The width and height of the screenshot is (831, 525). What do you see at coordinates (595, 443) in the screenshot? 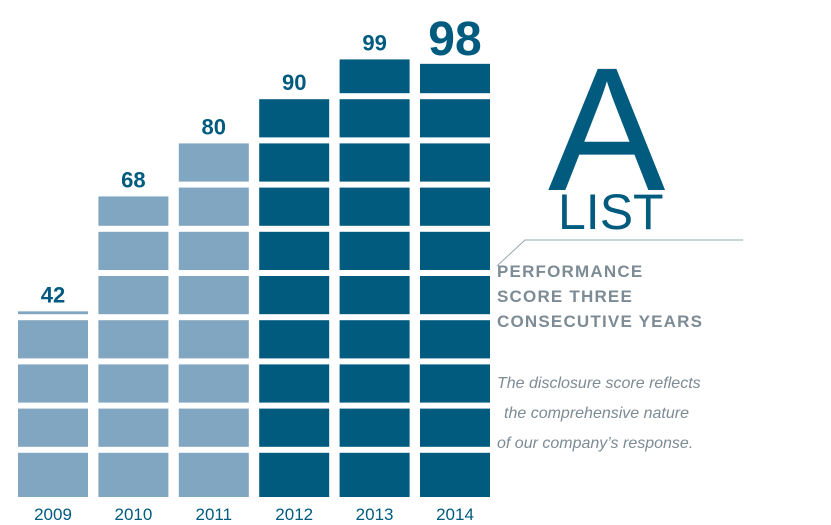
I see `note: of our company’s response.` at bounding box center [595, 443].